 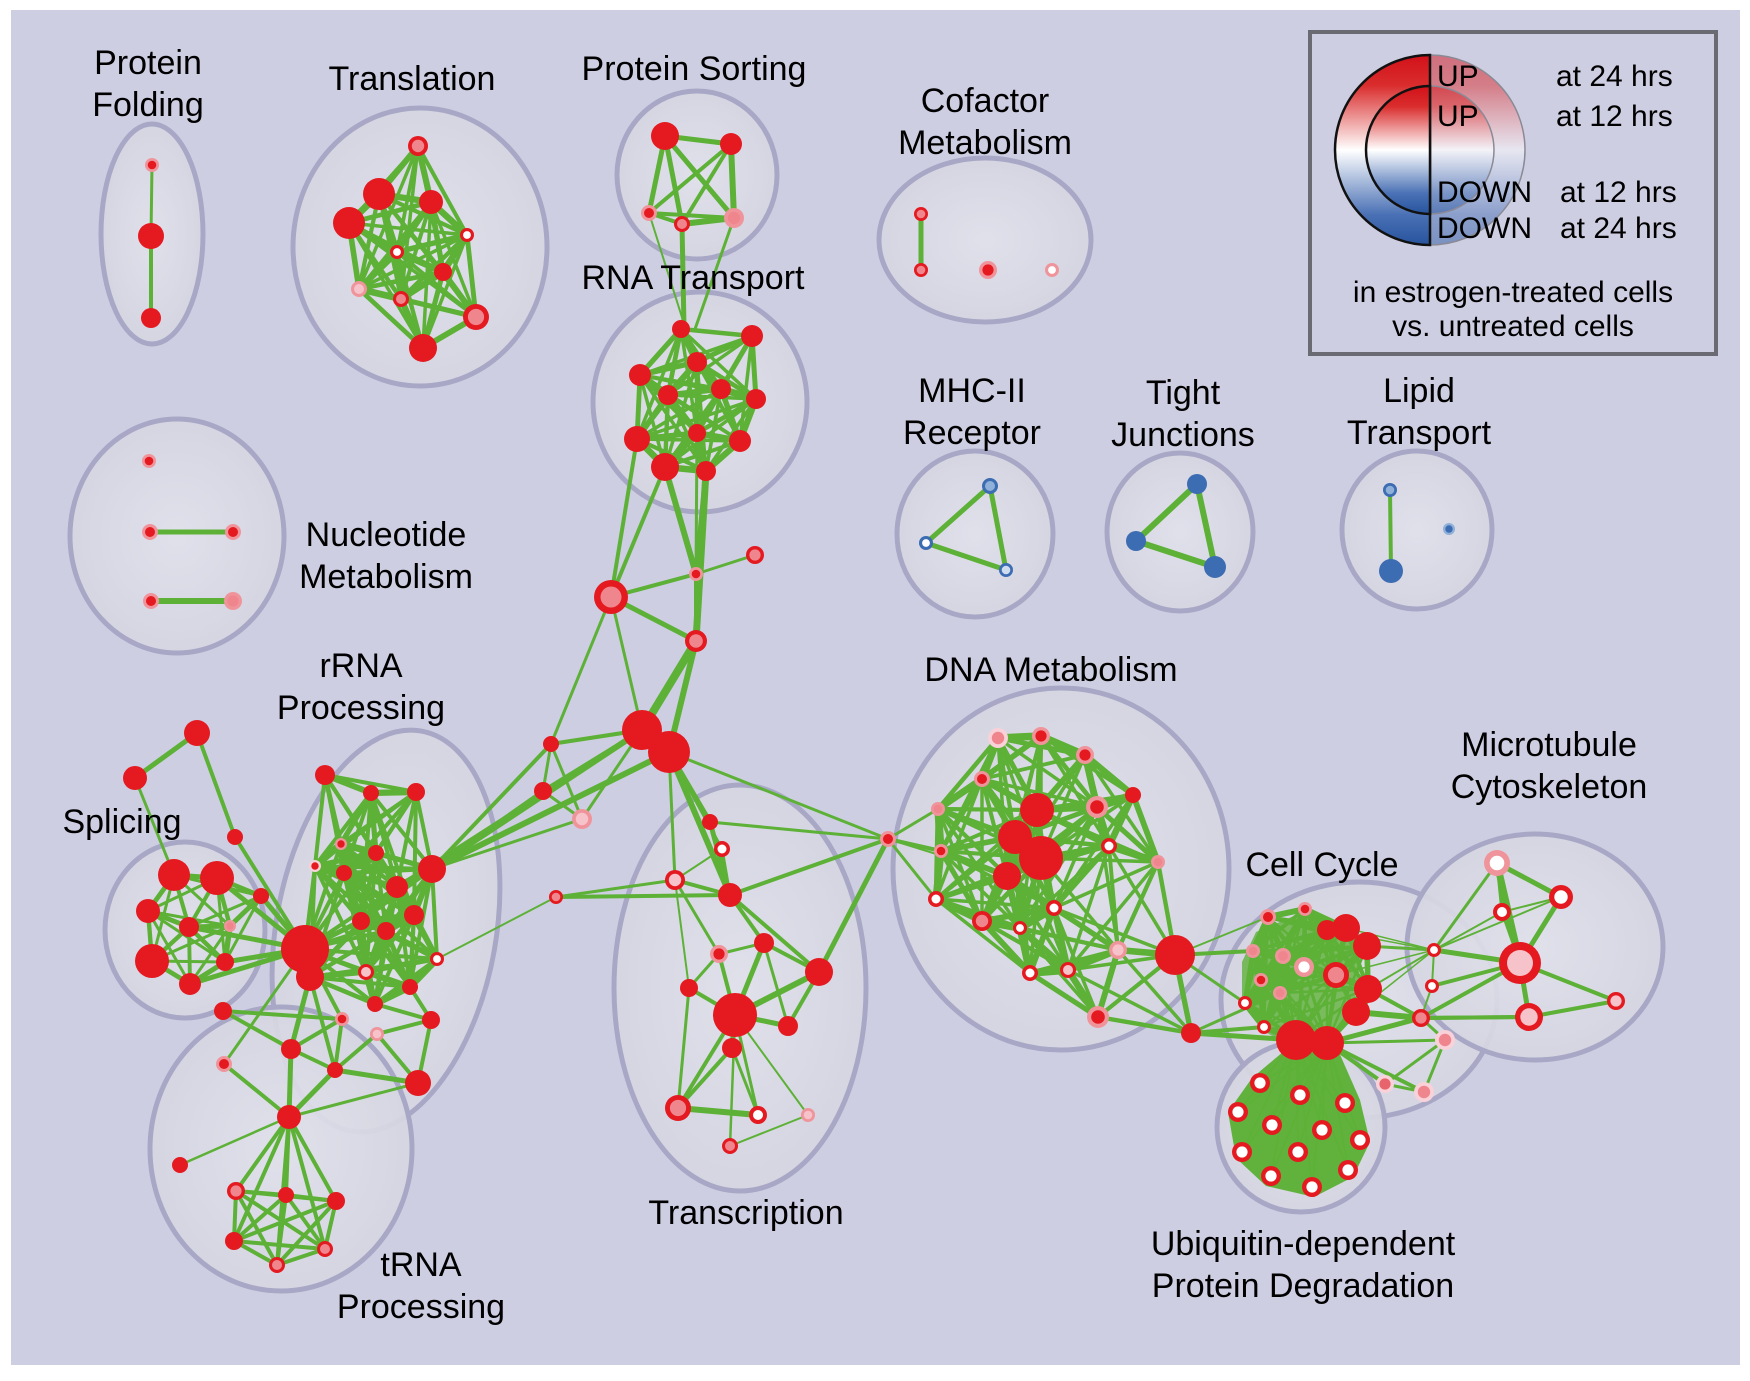 What do you see at coordinates (745, 1213) in the screenshot?
I see `svg-text: Transcription` at bounding box center [745, 1213].